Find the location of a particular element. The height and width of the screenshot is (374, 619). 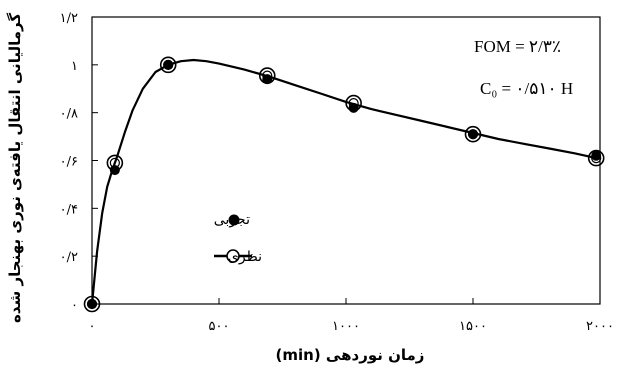

y-axis-label: گرمالیانی انتقال یافته‌ی نوری بهنجار شده is located at coordinates (15, 168).